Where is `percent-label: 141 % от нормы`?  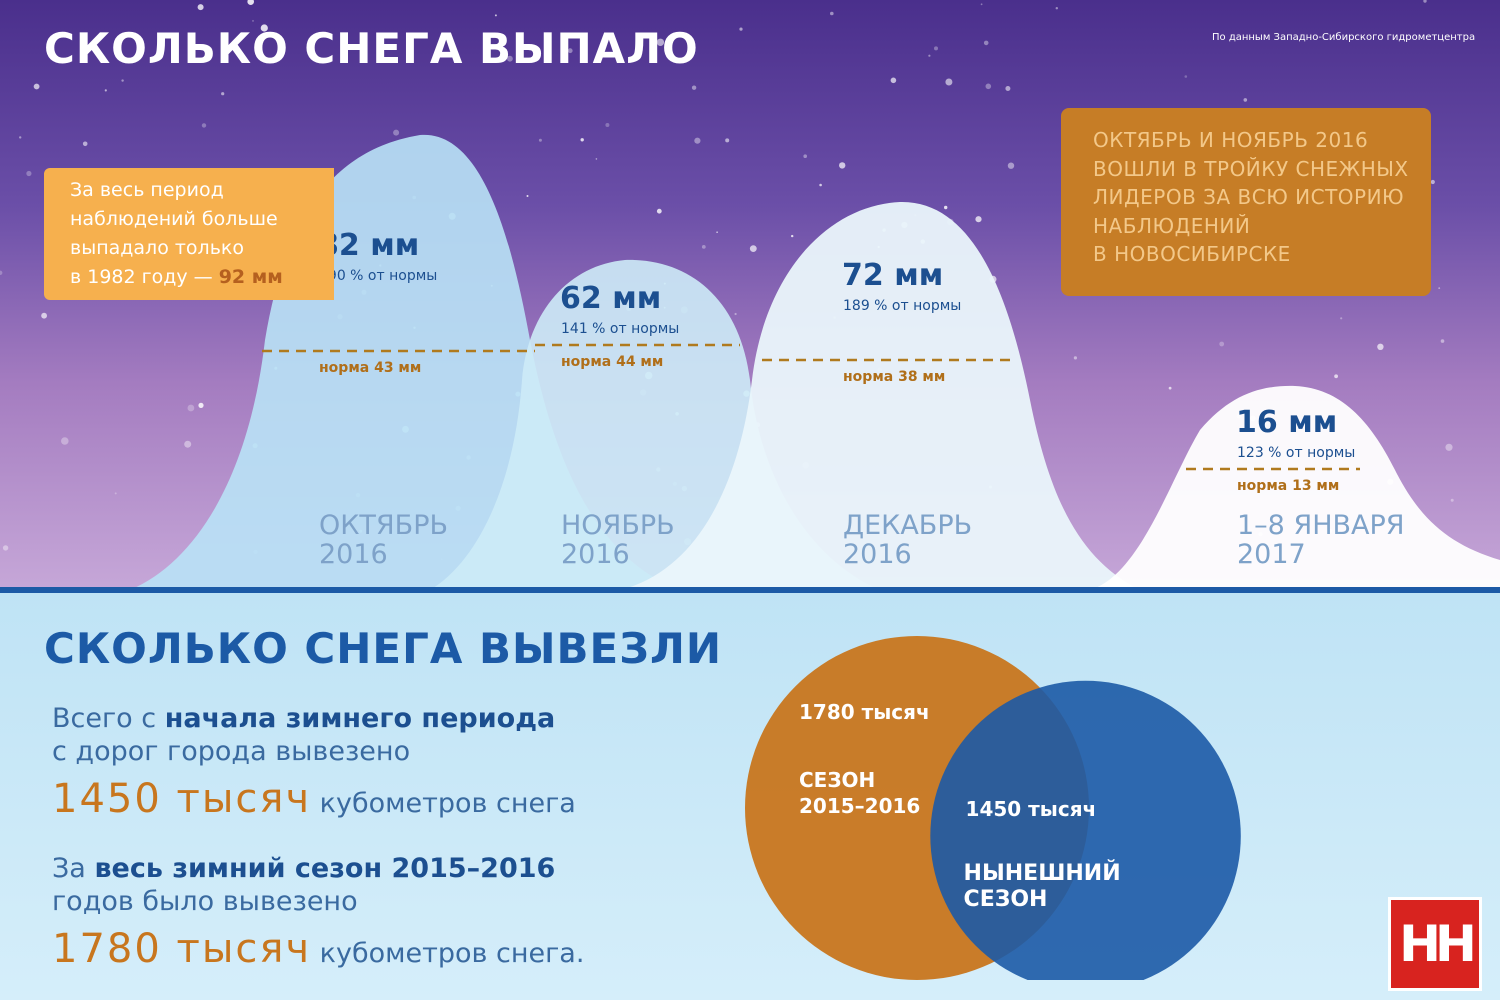 percent-label: 141 % от нормы is located at coordinates (620, 329).